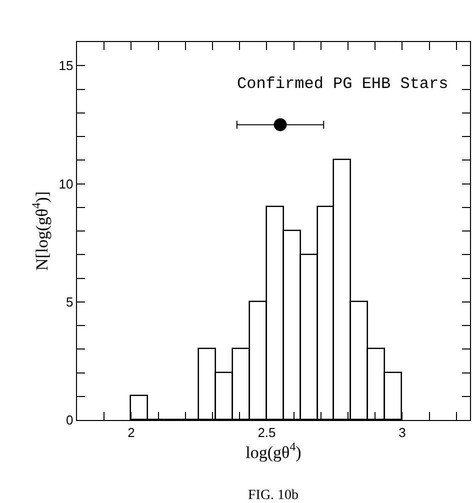  Describe the element at coordinates (274, 451) in the screenshot. I see `x-axis-title: log(gθ$^{4}$)` at that location.